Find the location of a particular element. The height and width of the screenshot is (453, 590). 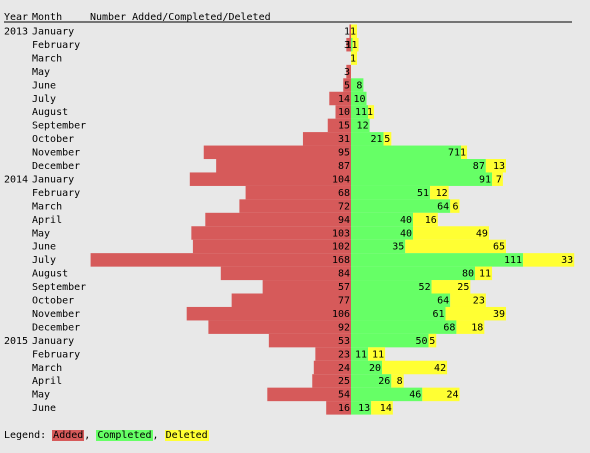

month-label: January is located at coordinates (53, 341).